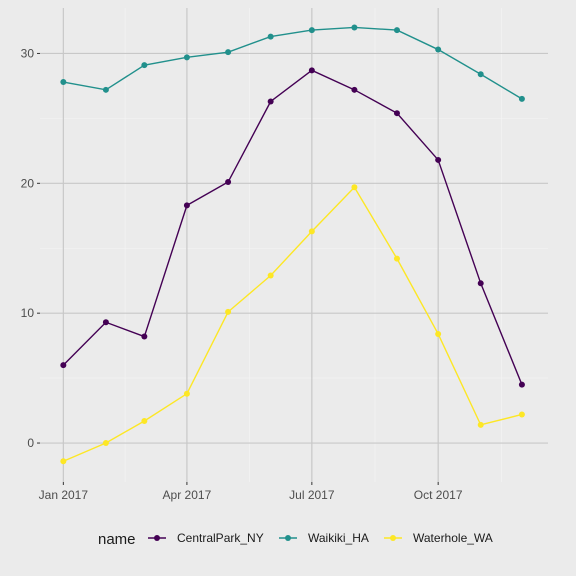 This screenshot has width=576, height=576. I want to click on x-tick-label: Oct 2017, so click(438, 495).